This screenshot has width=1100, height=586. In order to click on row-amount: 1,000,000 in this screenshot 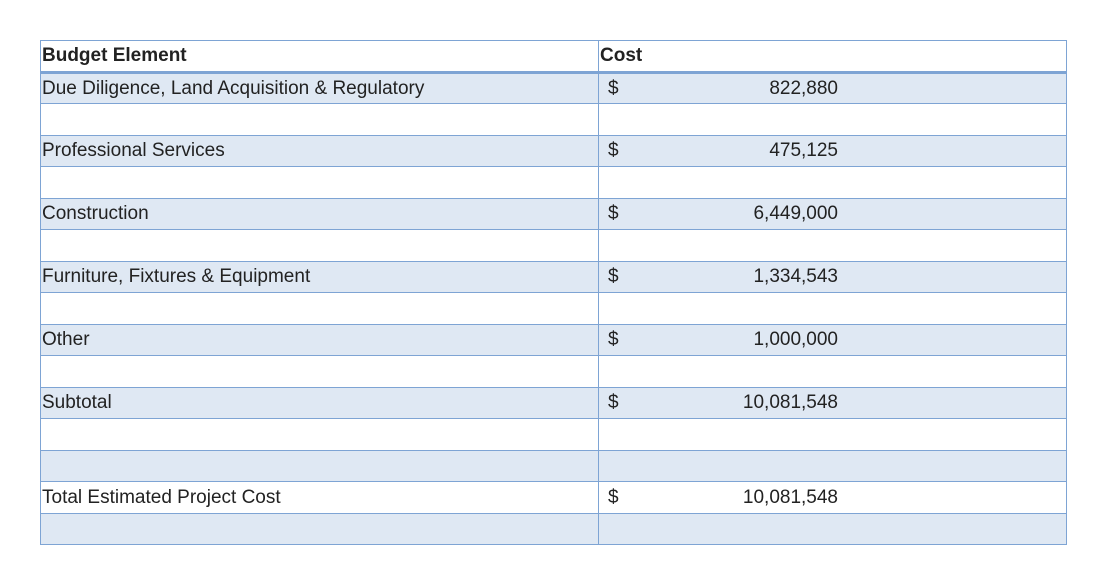, I will do `click(795, 340)`.